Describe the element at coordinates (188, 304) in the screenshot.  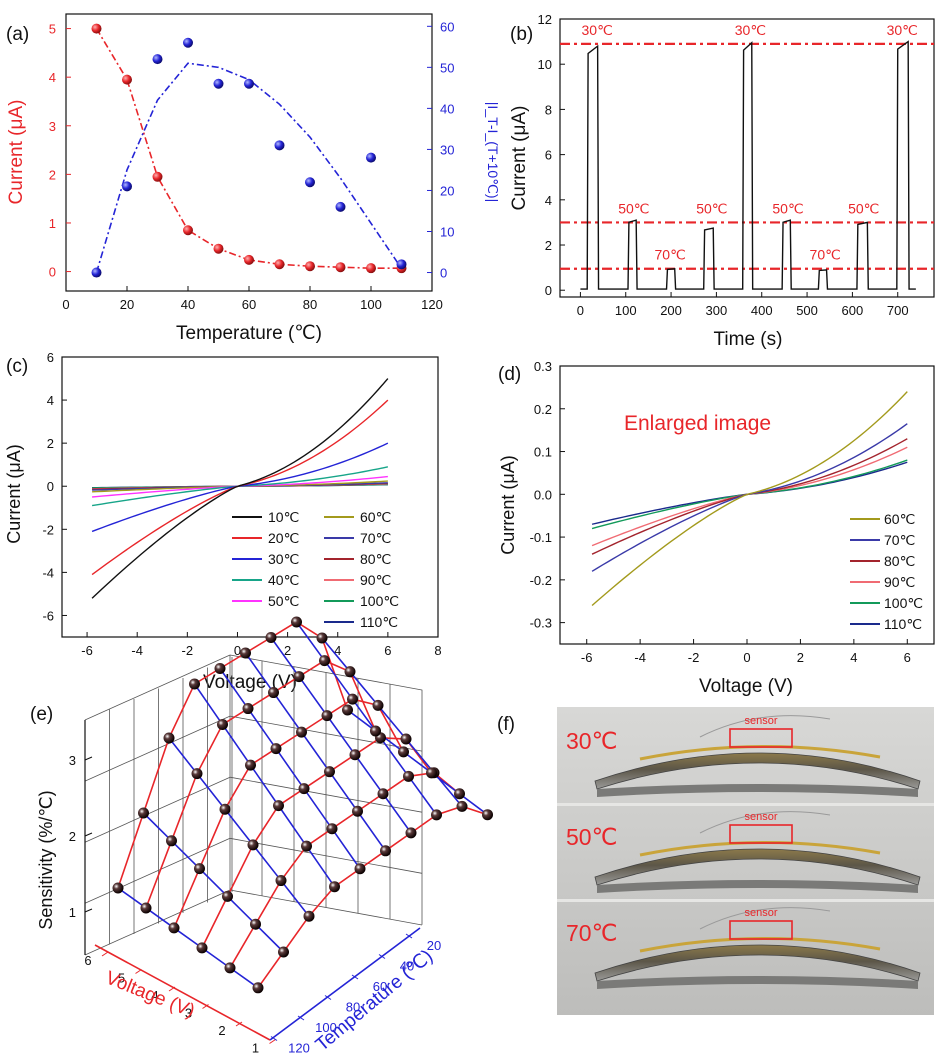
I see `panel-a-xtick-label: 40` at that location.